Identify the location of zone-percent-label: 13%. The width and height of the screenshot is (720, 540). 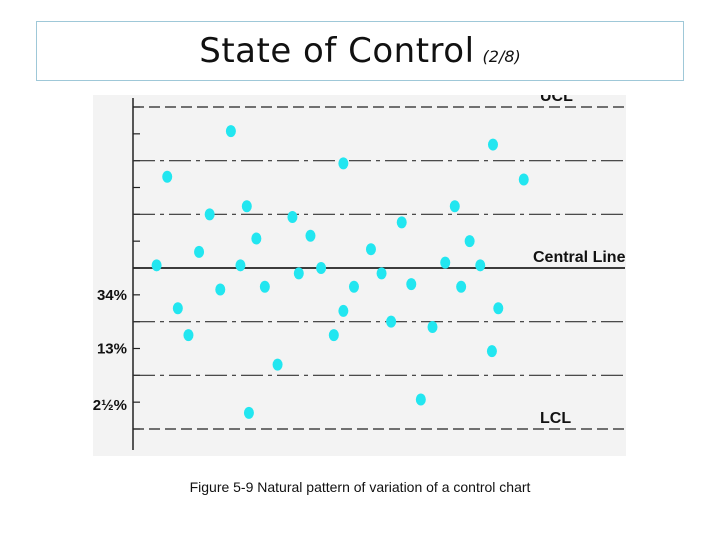
(112, 349).